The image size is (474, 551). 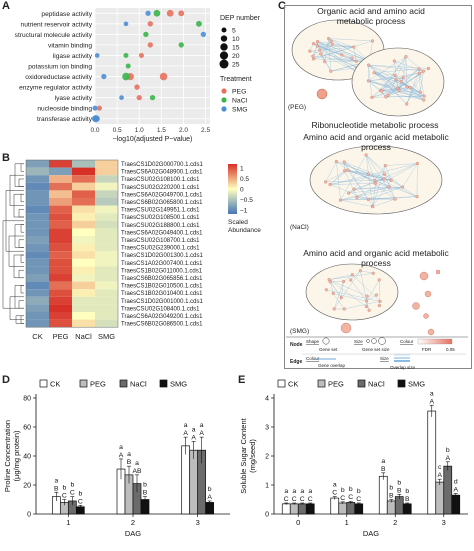 What do you see at coordinates (242, 190) in the screenshot?
I see `color-scale-tick: 0` at bounding box center [242, 190].